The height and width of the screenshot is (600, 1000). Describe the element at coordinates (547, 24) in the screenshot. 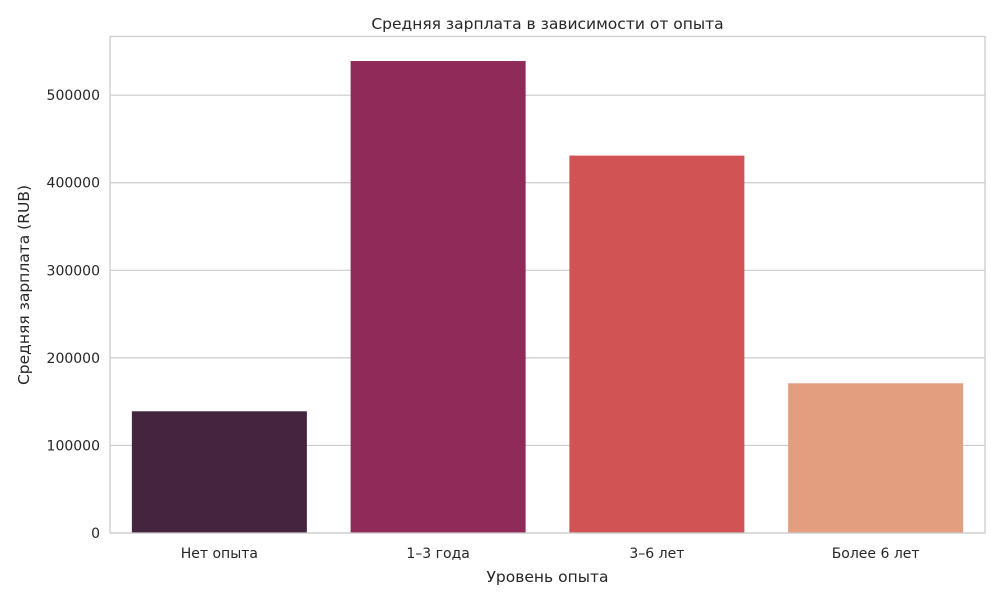

I see `chart-title: Средняя зарплата в зависимости от опыта` at that location.